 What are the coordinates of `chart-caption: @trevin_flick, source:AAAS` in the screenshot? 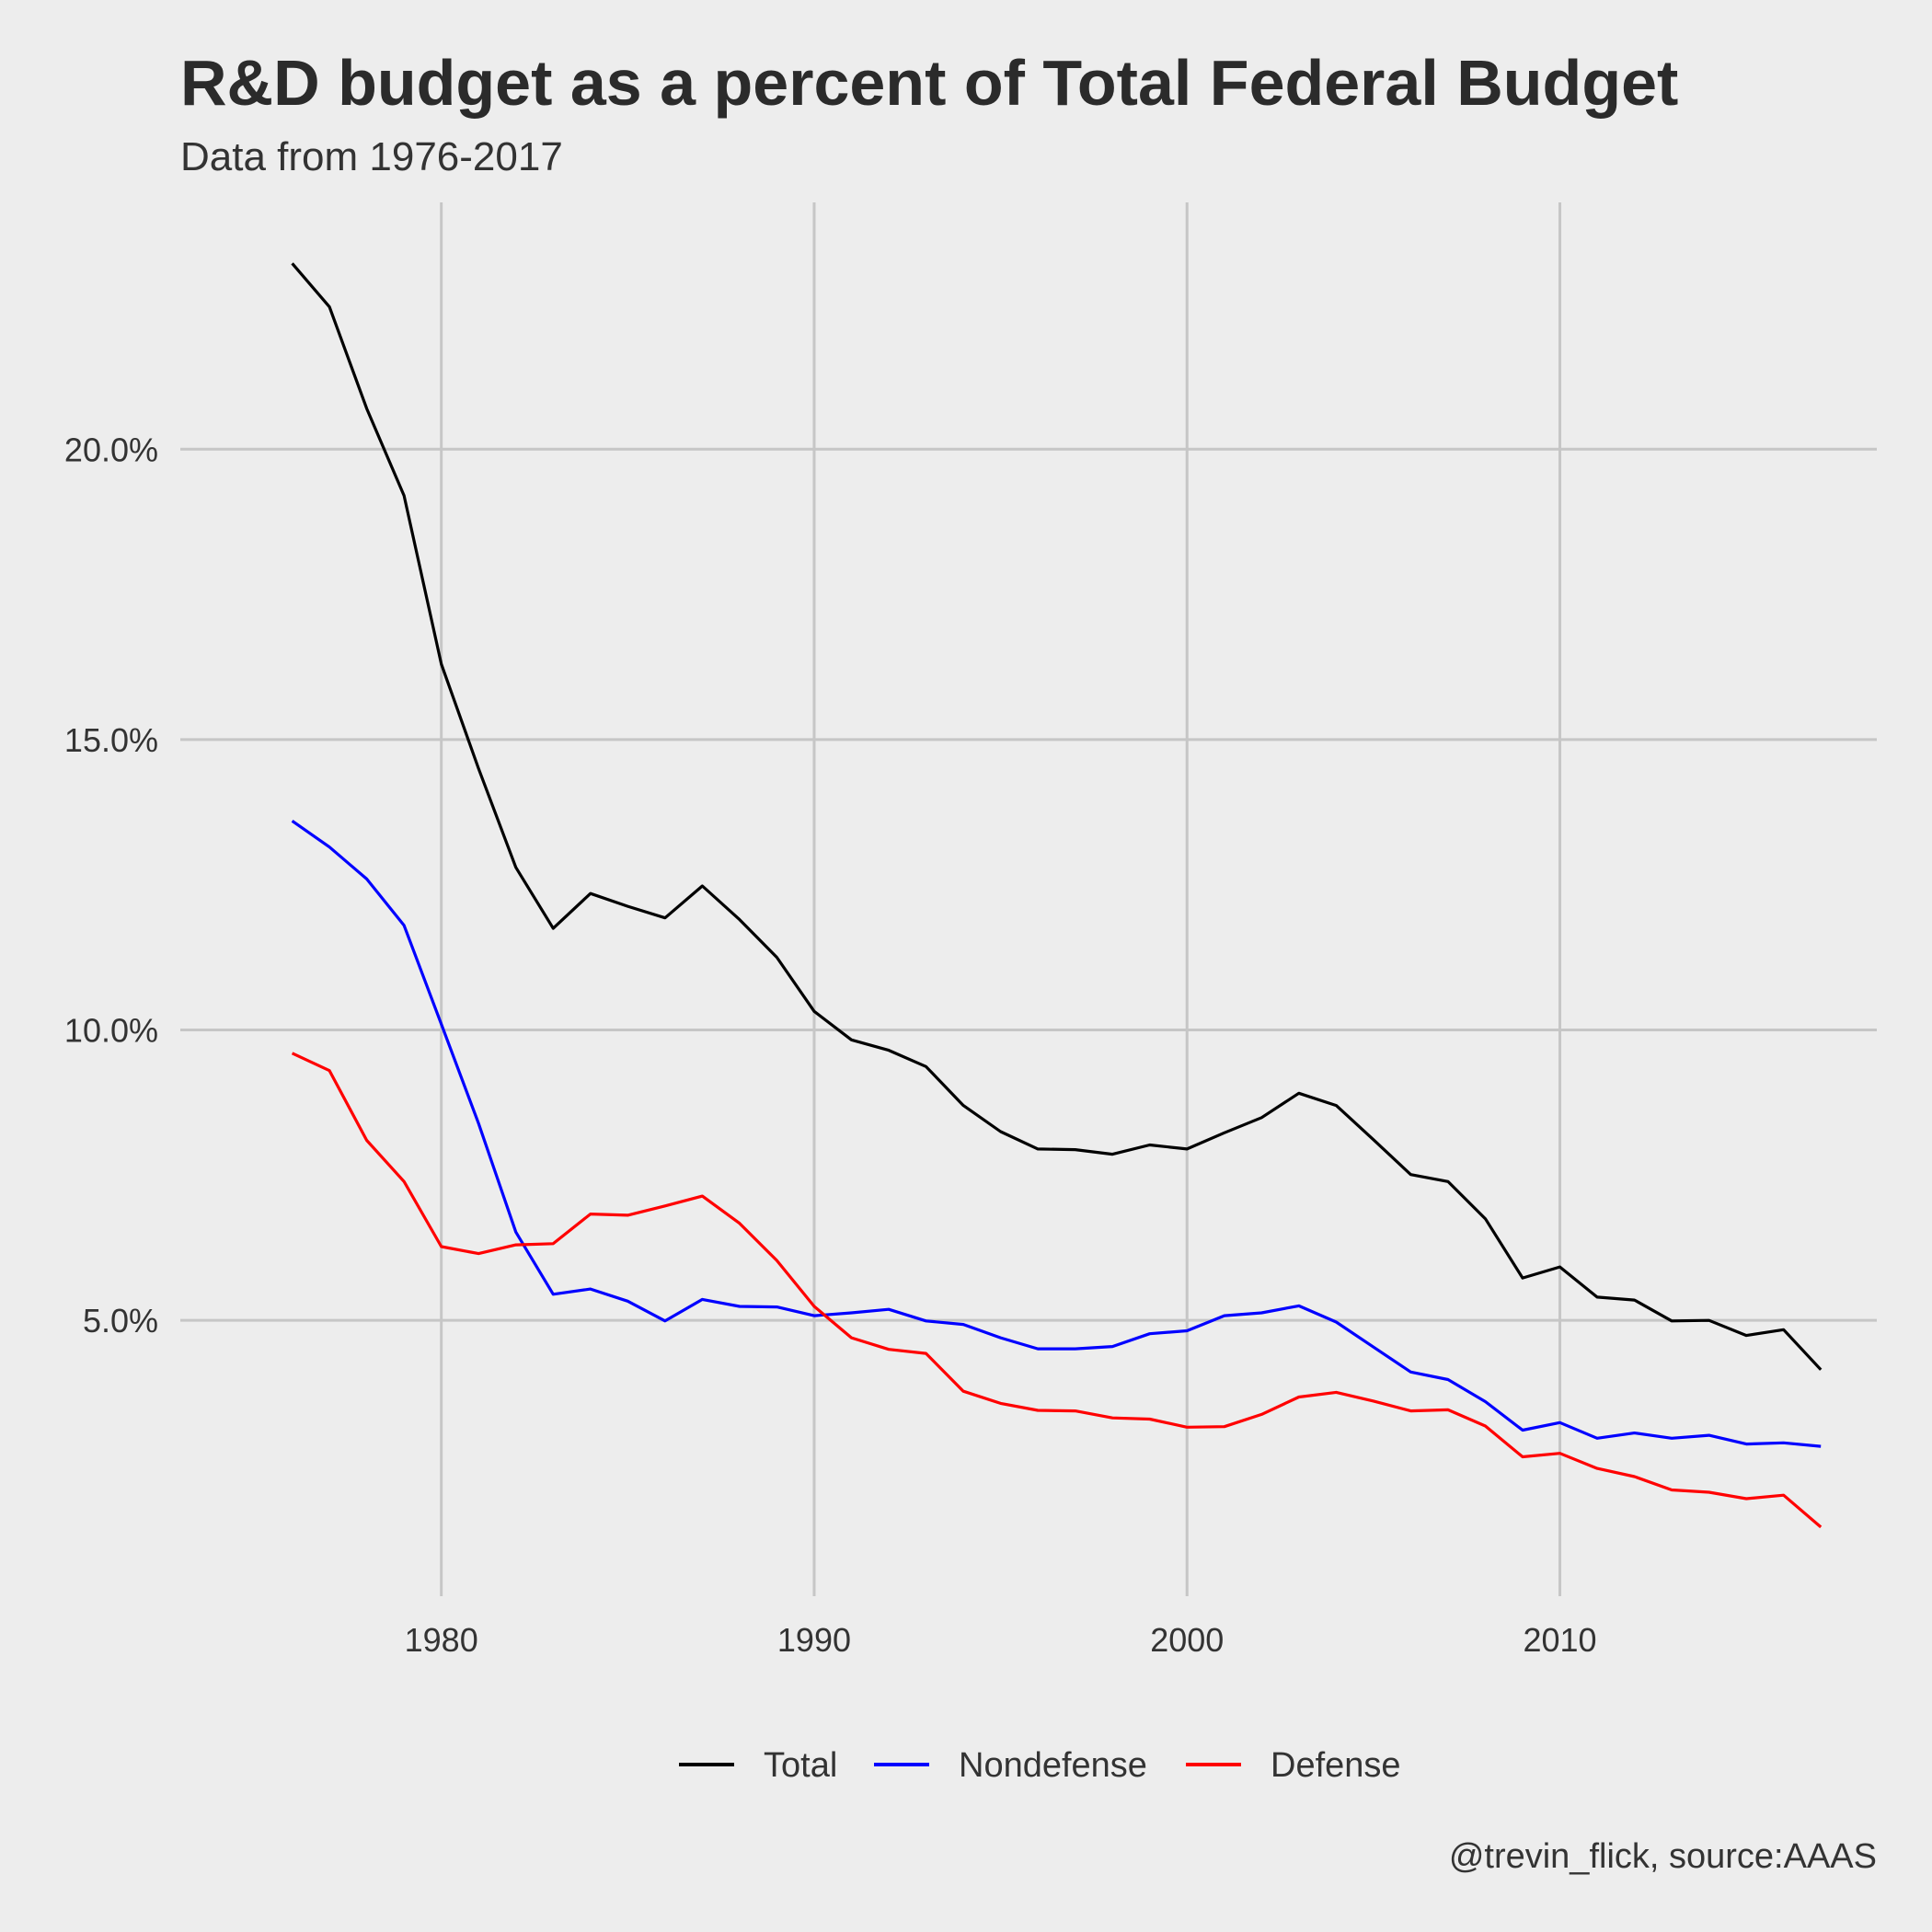 It's located at (1663, 1856).